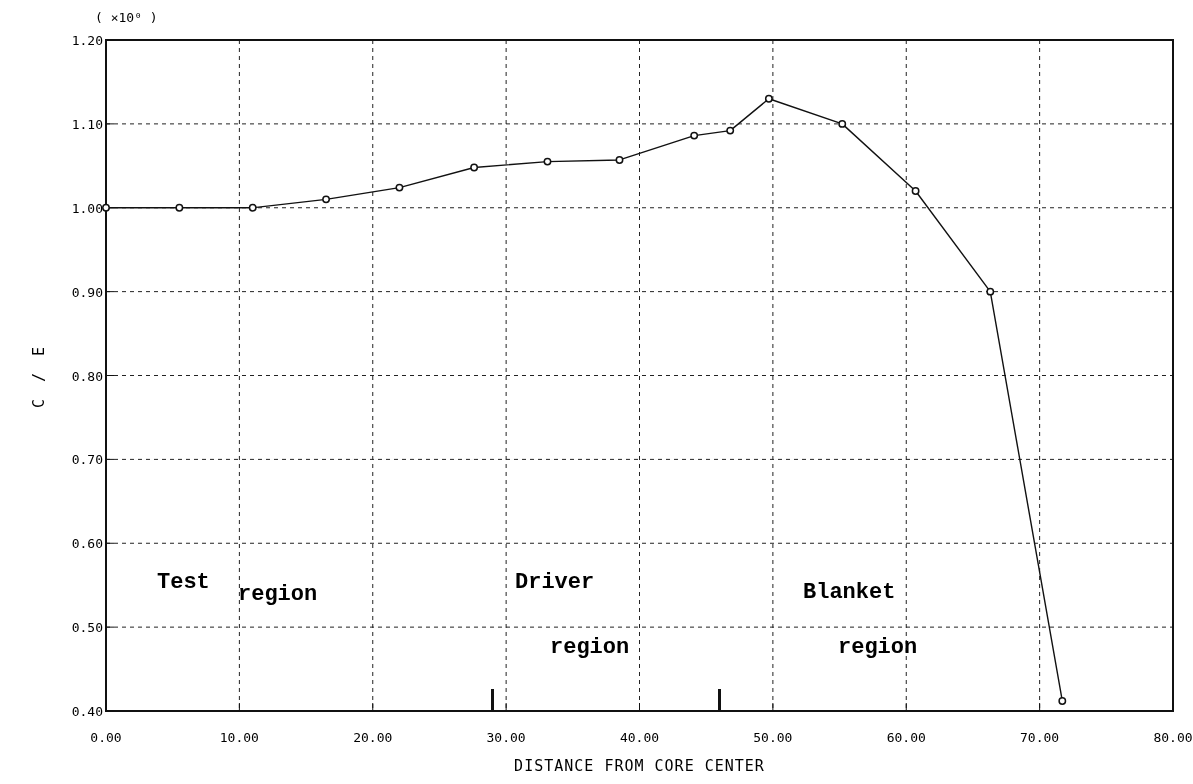 This screenshot has width=1193, height=784. I want to click on y-tick-label: 0.90, so click(87, 292).